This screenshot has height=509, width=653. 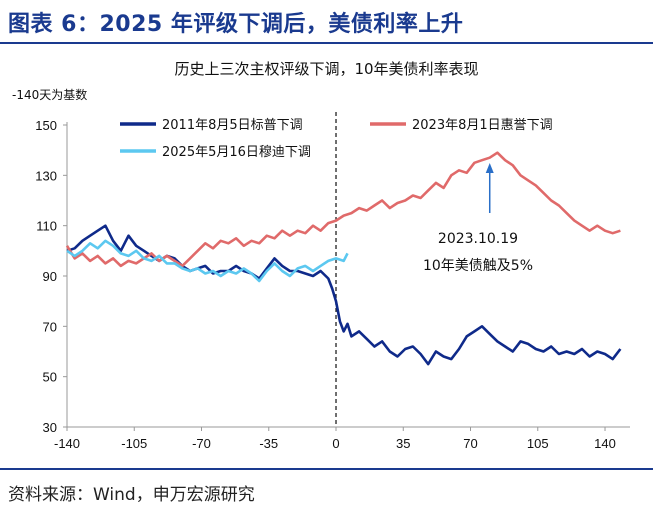 What do you see at coordinates (482, 125) in the screenshot?
I see `legend-label-2: 2023年8月1日惠誉下调` at bounding box center [482, 125].